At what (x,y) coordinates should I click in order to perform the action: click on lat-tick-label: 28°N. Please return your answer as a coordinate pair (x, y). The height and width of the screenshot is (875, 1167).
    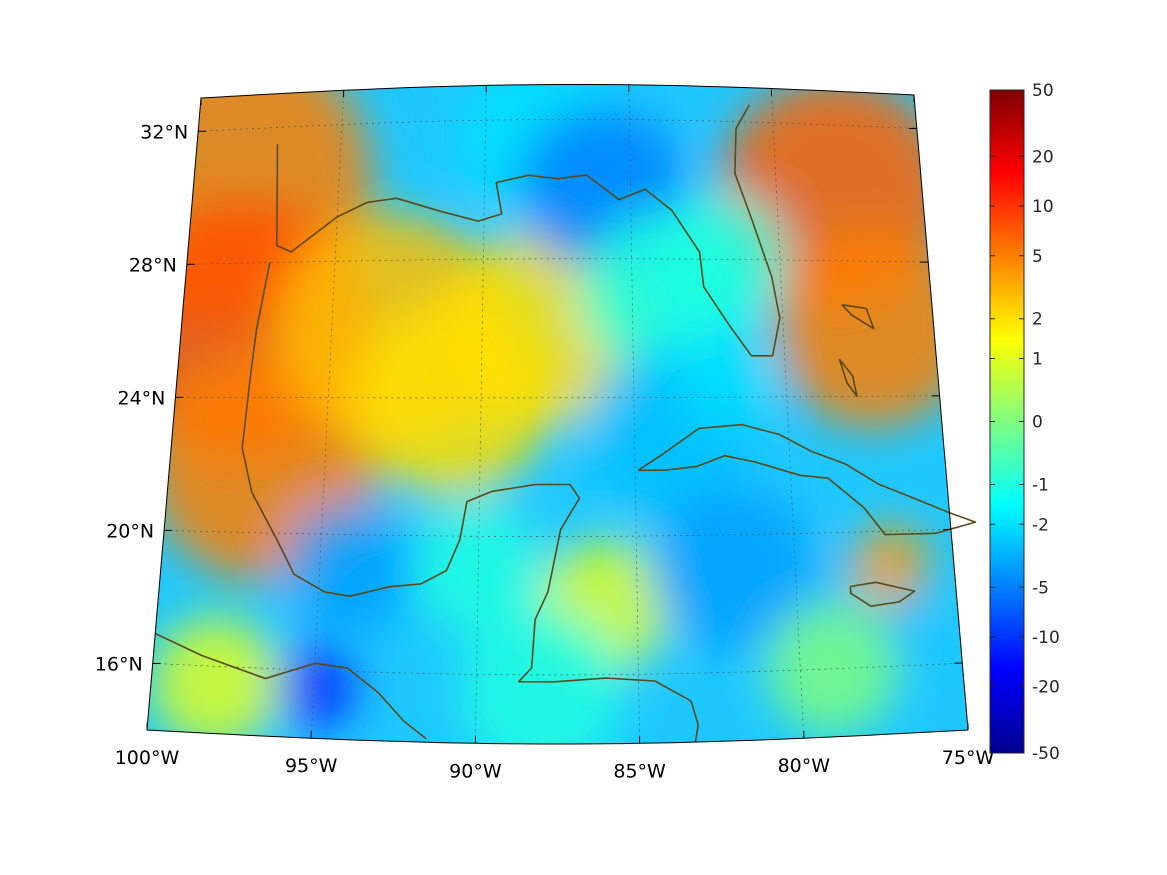
    Looking at the image, I should click on (153, 265).